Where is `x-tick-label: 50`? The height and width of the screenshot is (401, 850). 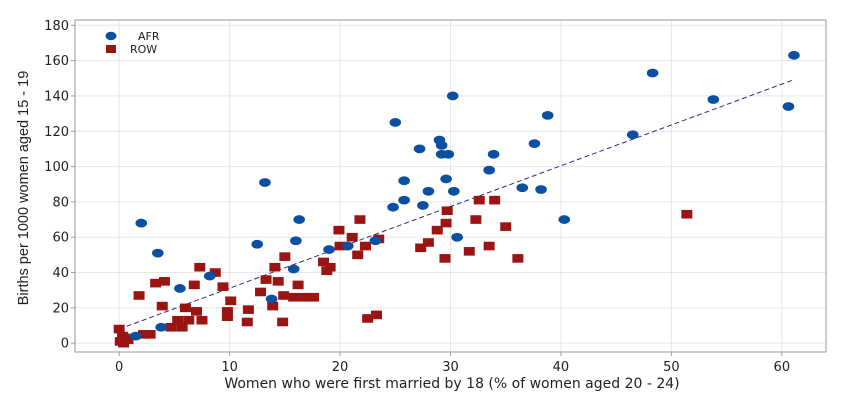 x-tick-label: 50 is located at coordinates (671, 367).